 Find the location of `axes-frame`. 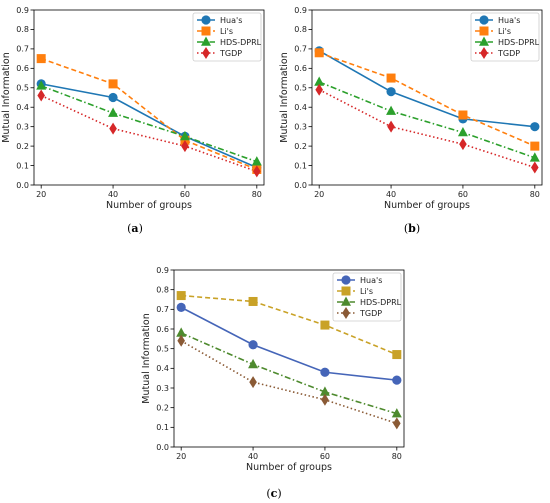

axes-frame is located at coordinates (427, 97).